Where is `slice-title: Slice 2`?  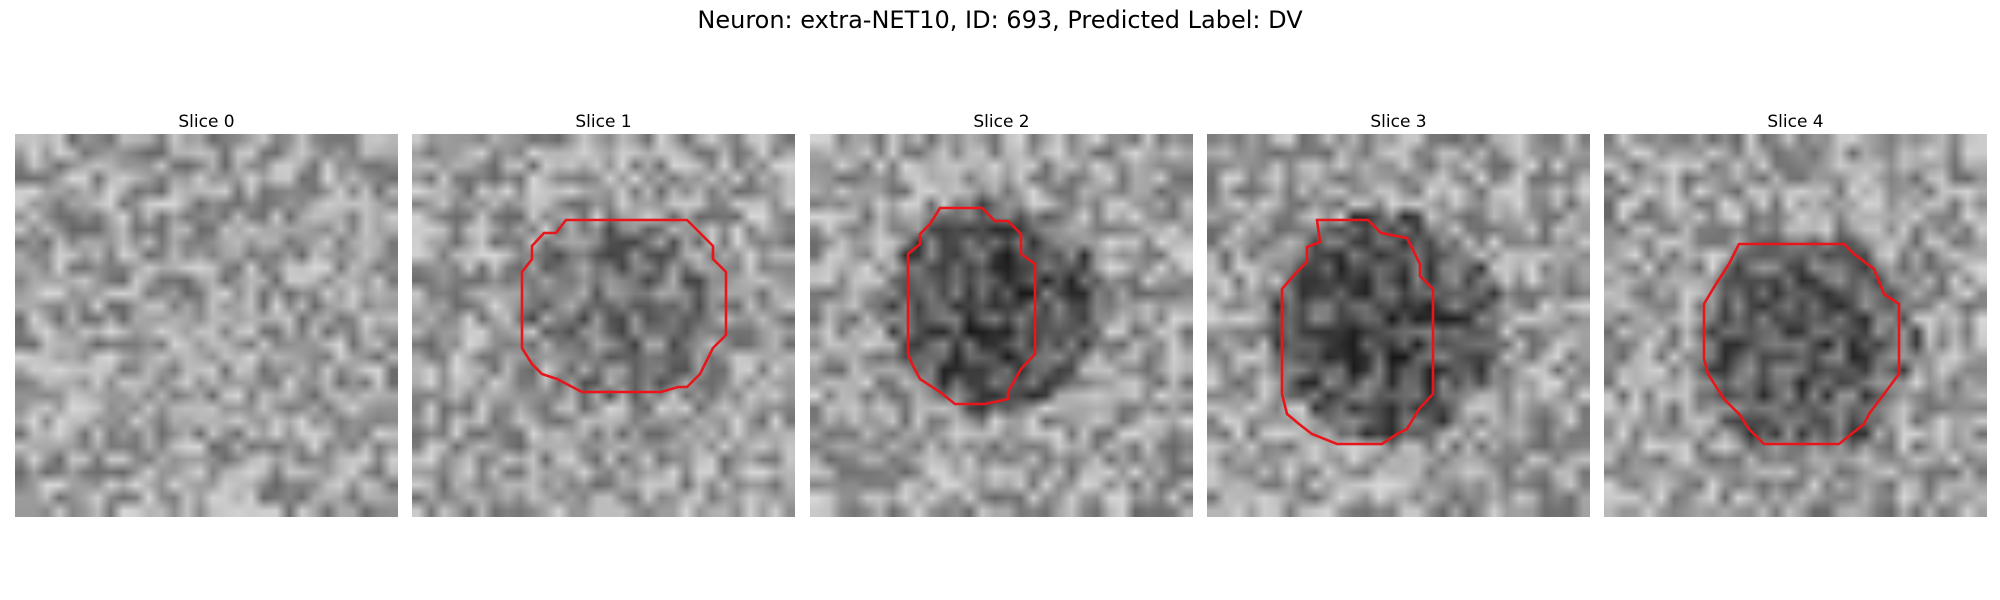 slice-title: Slice 2 is located at coordinates (1001, 122).